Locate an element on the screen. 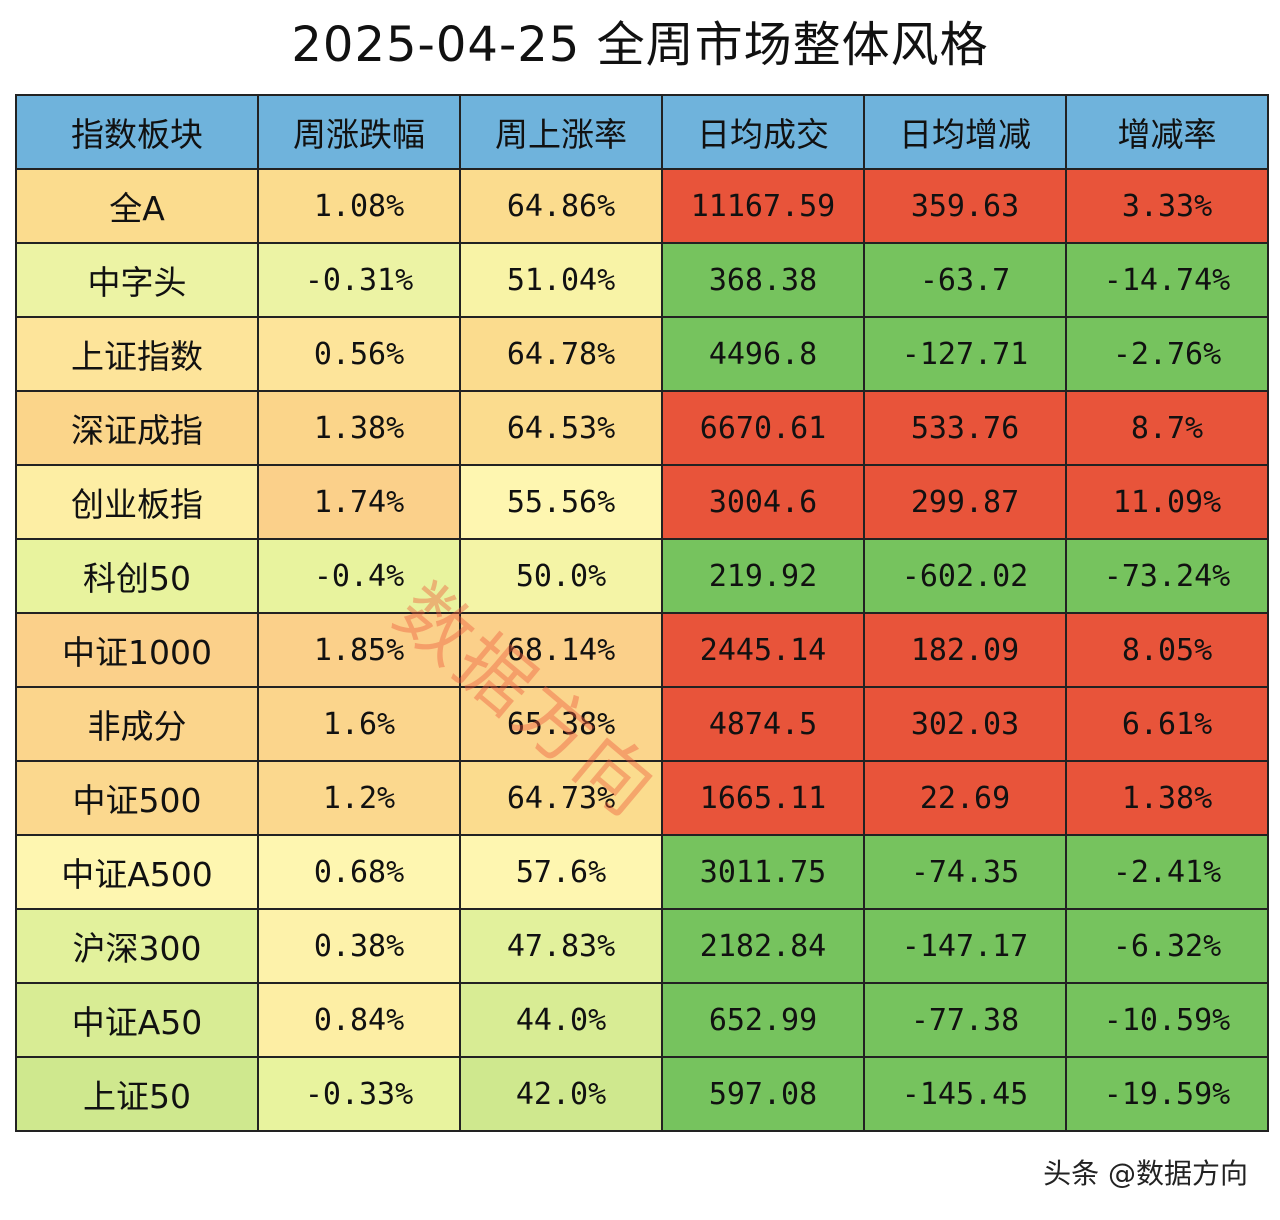 The height and width of the screenshot is (1220, 1280). value-cell-日均成交: 4496.8 is located at coordinates (763, 354).